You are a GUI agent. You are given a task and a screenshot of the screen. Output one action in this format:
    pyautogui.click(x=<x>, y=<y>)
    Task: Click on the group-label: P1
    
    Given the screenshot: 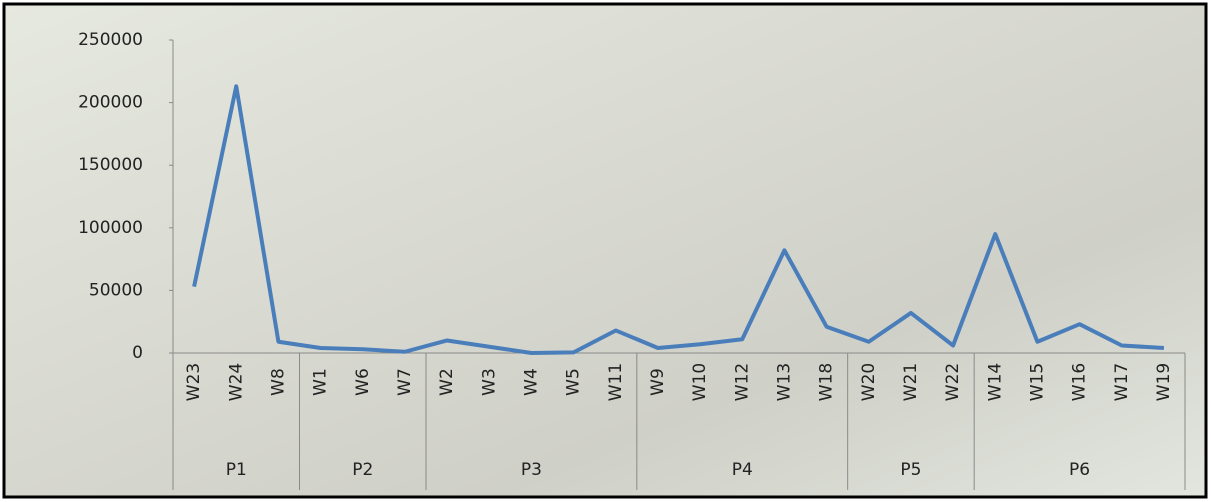 What is the action you would take?
    pyautogui.click(x=236, y=470)
    